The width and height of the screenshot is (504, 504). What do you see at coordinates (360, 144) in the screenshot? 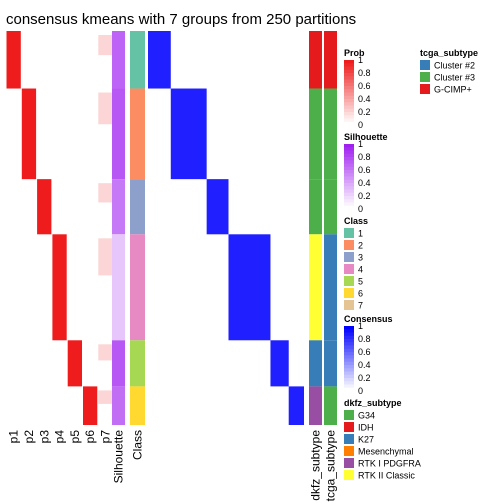
I see `silhouette-legend-tick: 1` at bounding box center [360, 144].